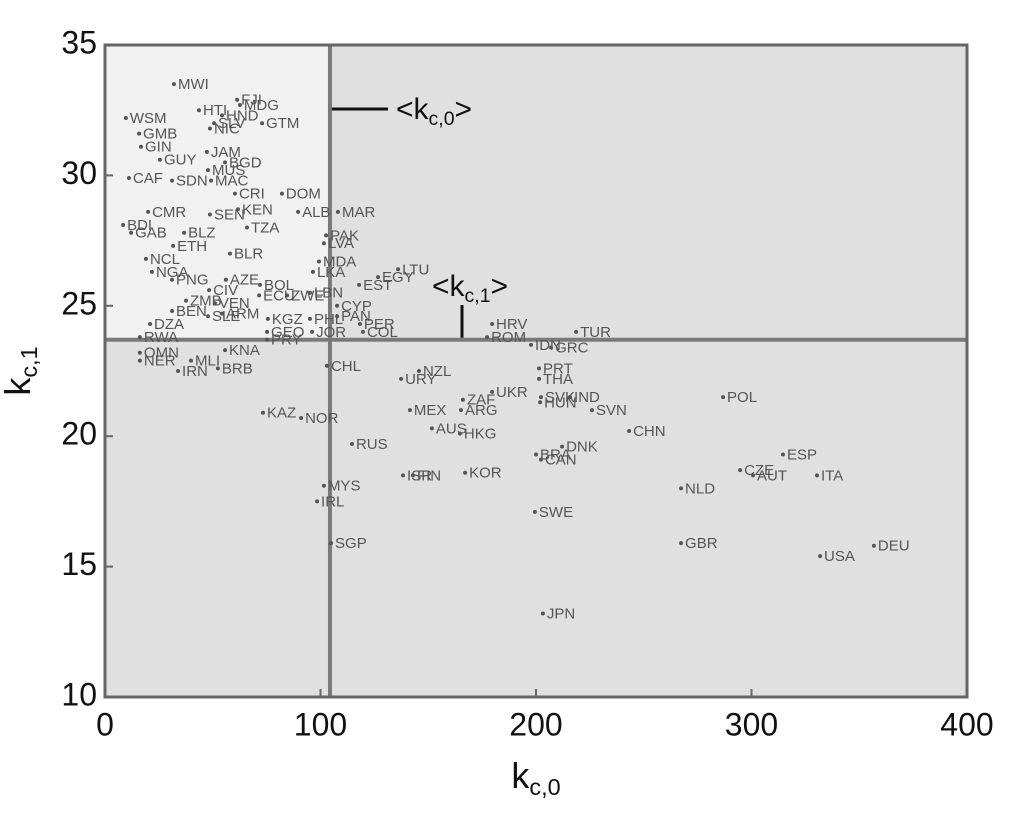 This screenshot has height=816, width=1024. I want to click on annotation-text: <k, so click(413, 109).